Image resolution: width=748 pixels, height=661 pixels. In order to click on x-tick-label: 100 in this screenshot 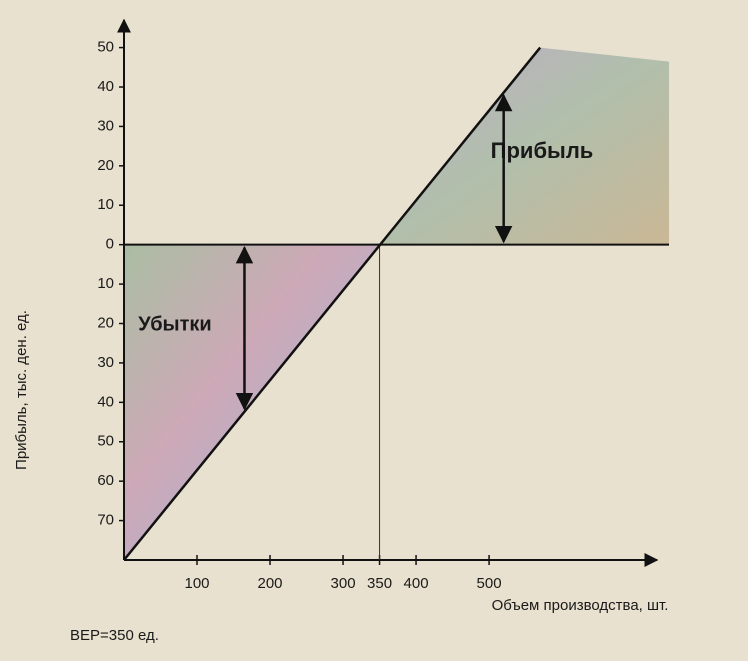, I will do `click(196, 583)`.